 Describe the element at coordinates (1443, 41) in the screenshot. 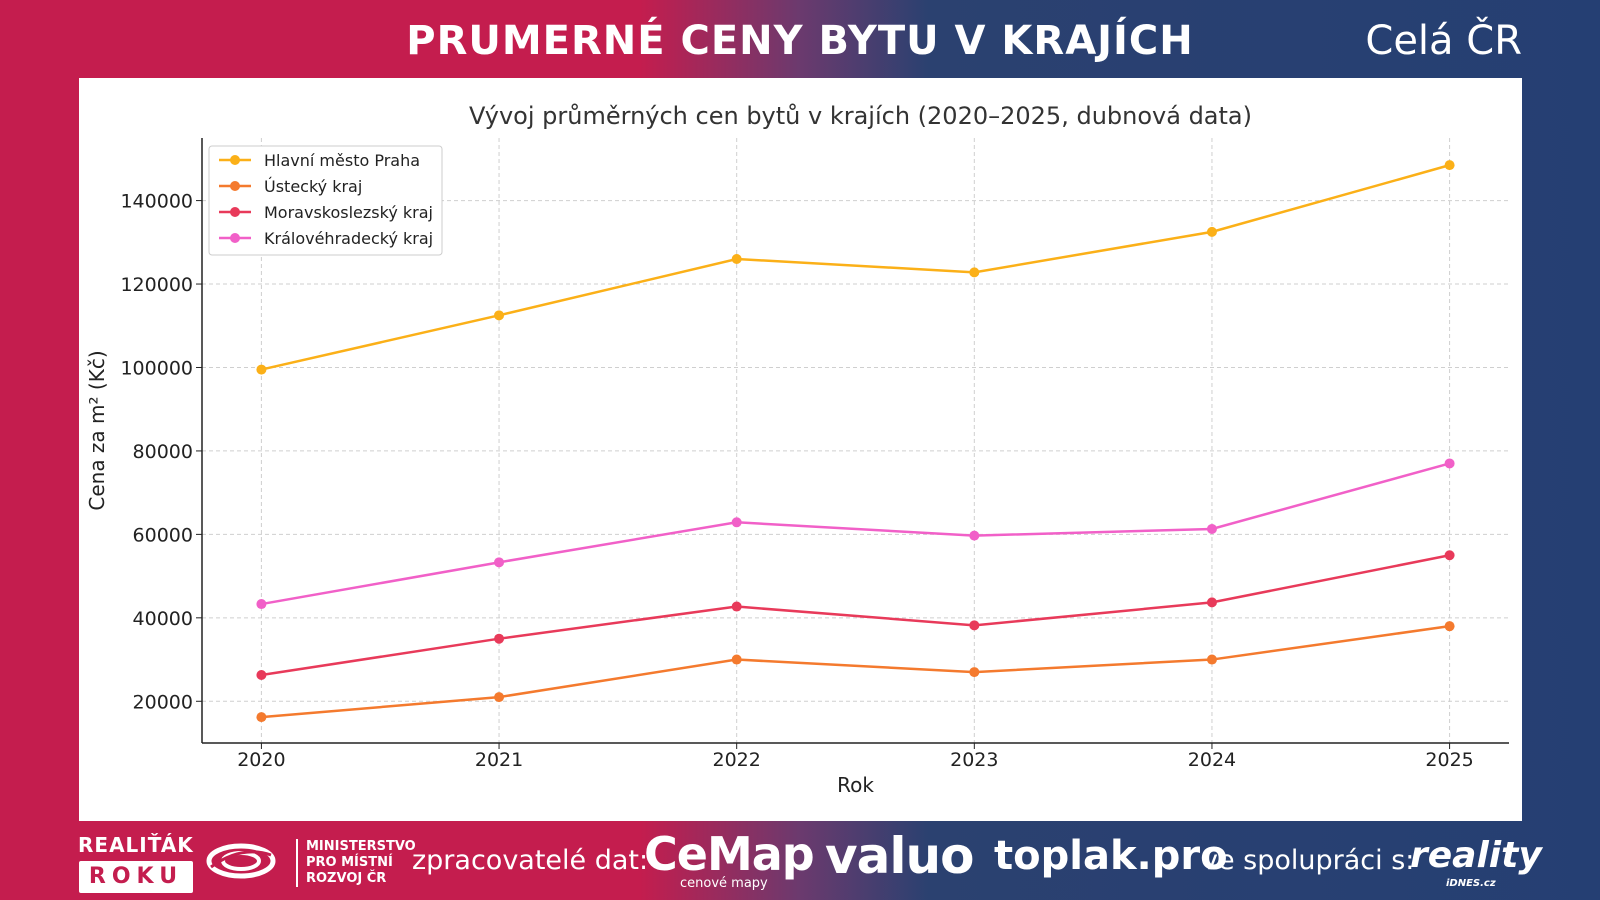

I see `region-label: Celá ČR` at that location.